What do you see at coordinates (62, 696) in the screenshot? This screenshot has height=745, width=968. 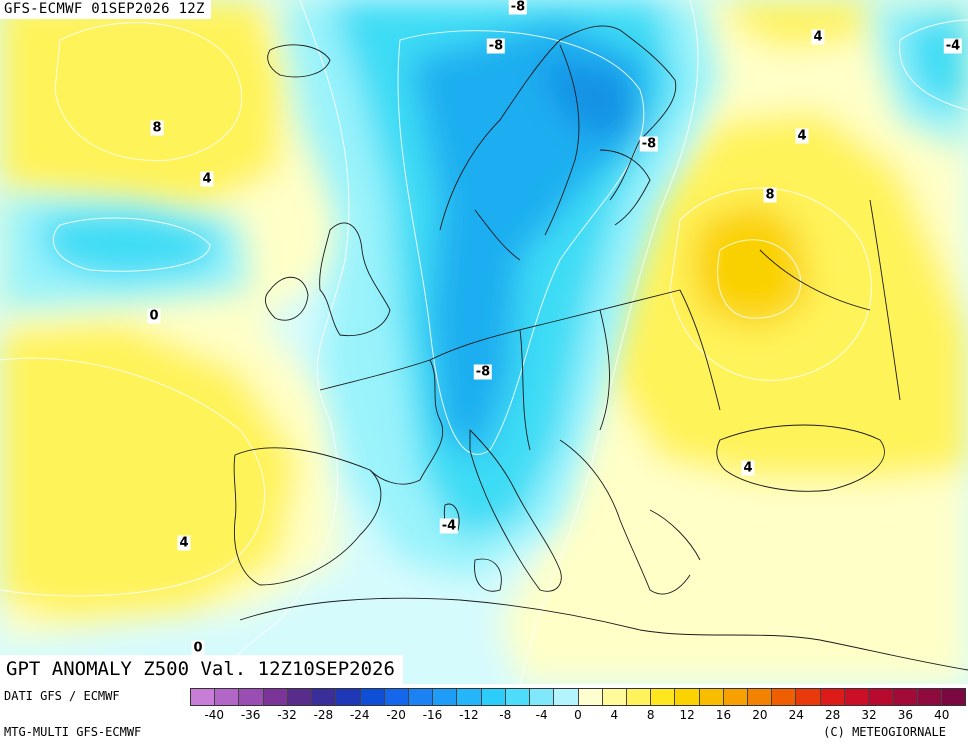 I see `data-source-label: DATI GFS / ECMWF` at bounding box center [62, 696].